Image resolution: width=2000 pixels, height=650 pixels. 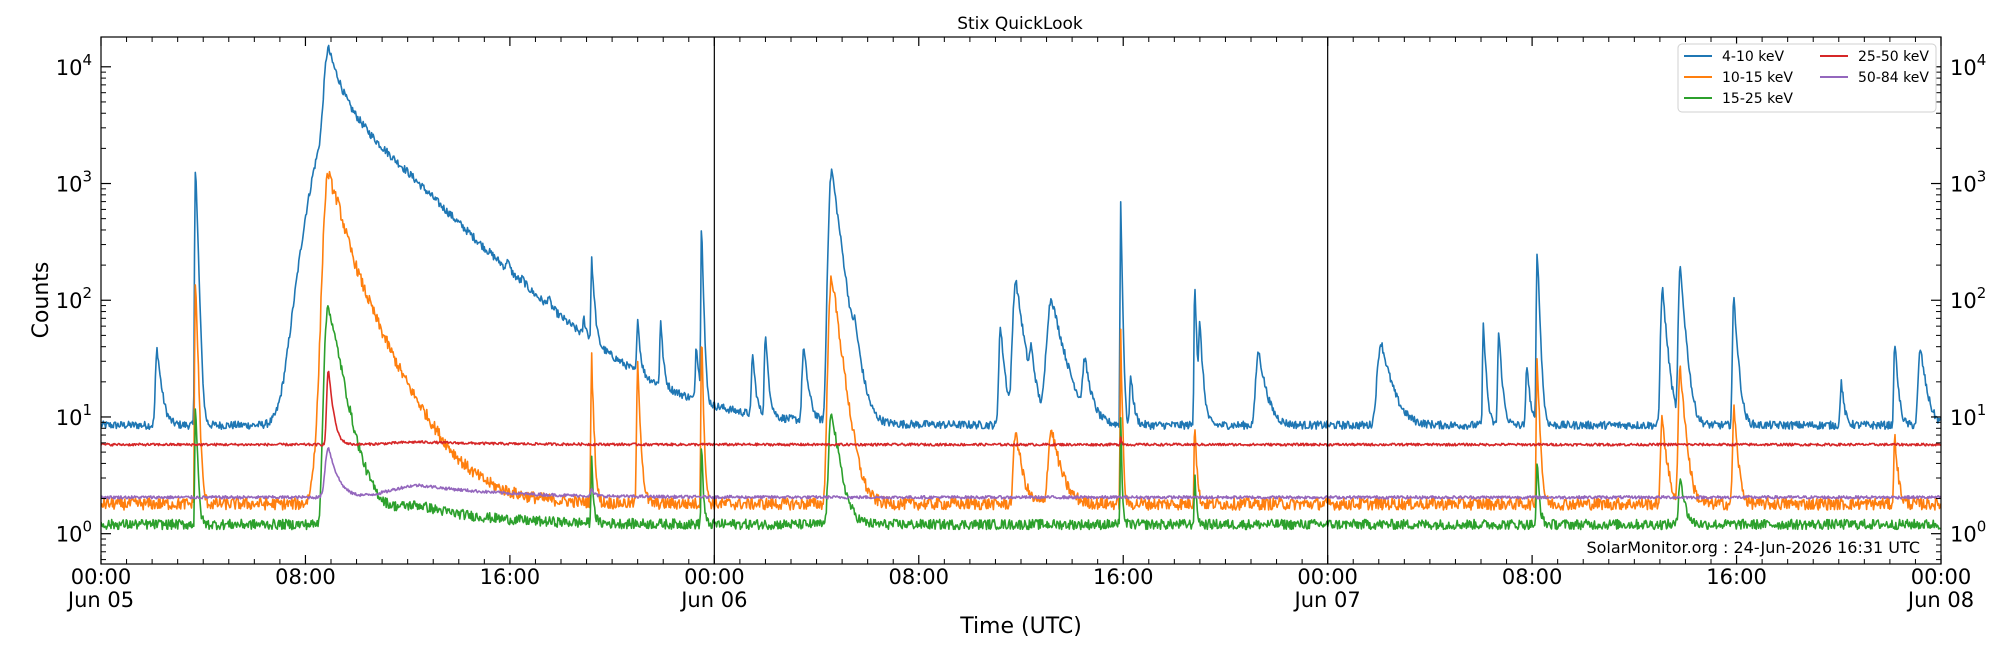 I want to click on chart-title: Stix QuickLook, so click(x=1020, y=24).